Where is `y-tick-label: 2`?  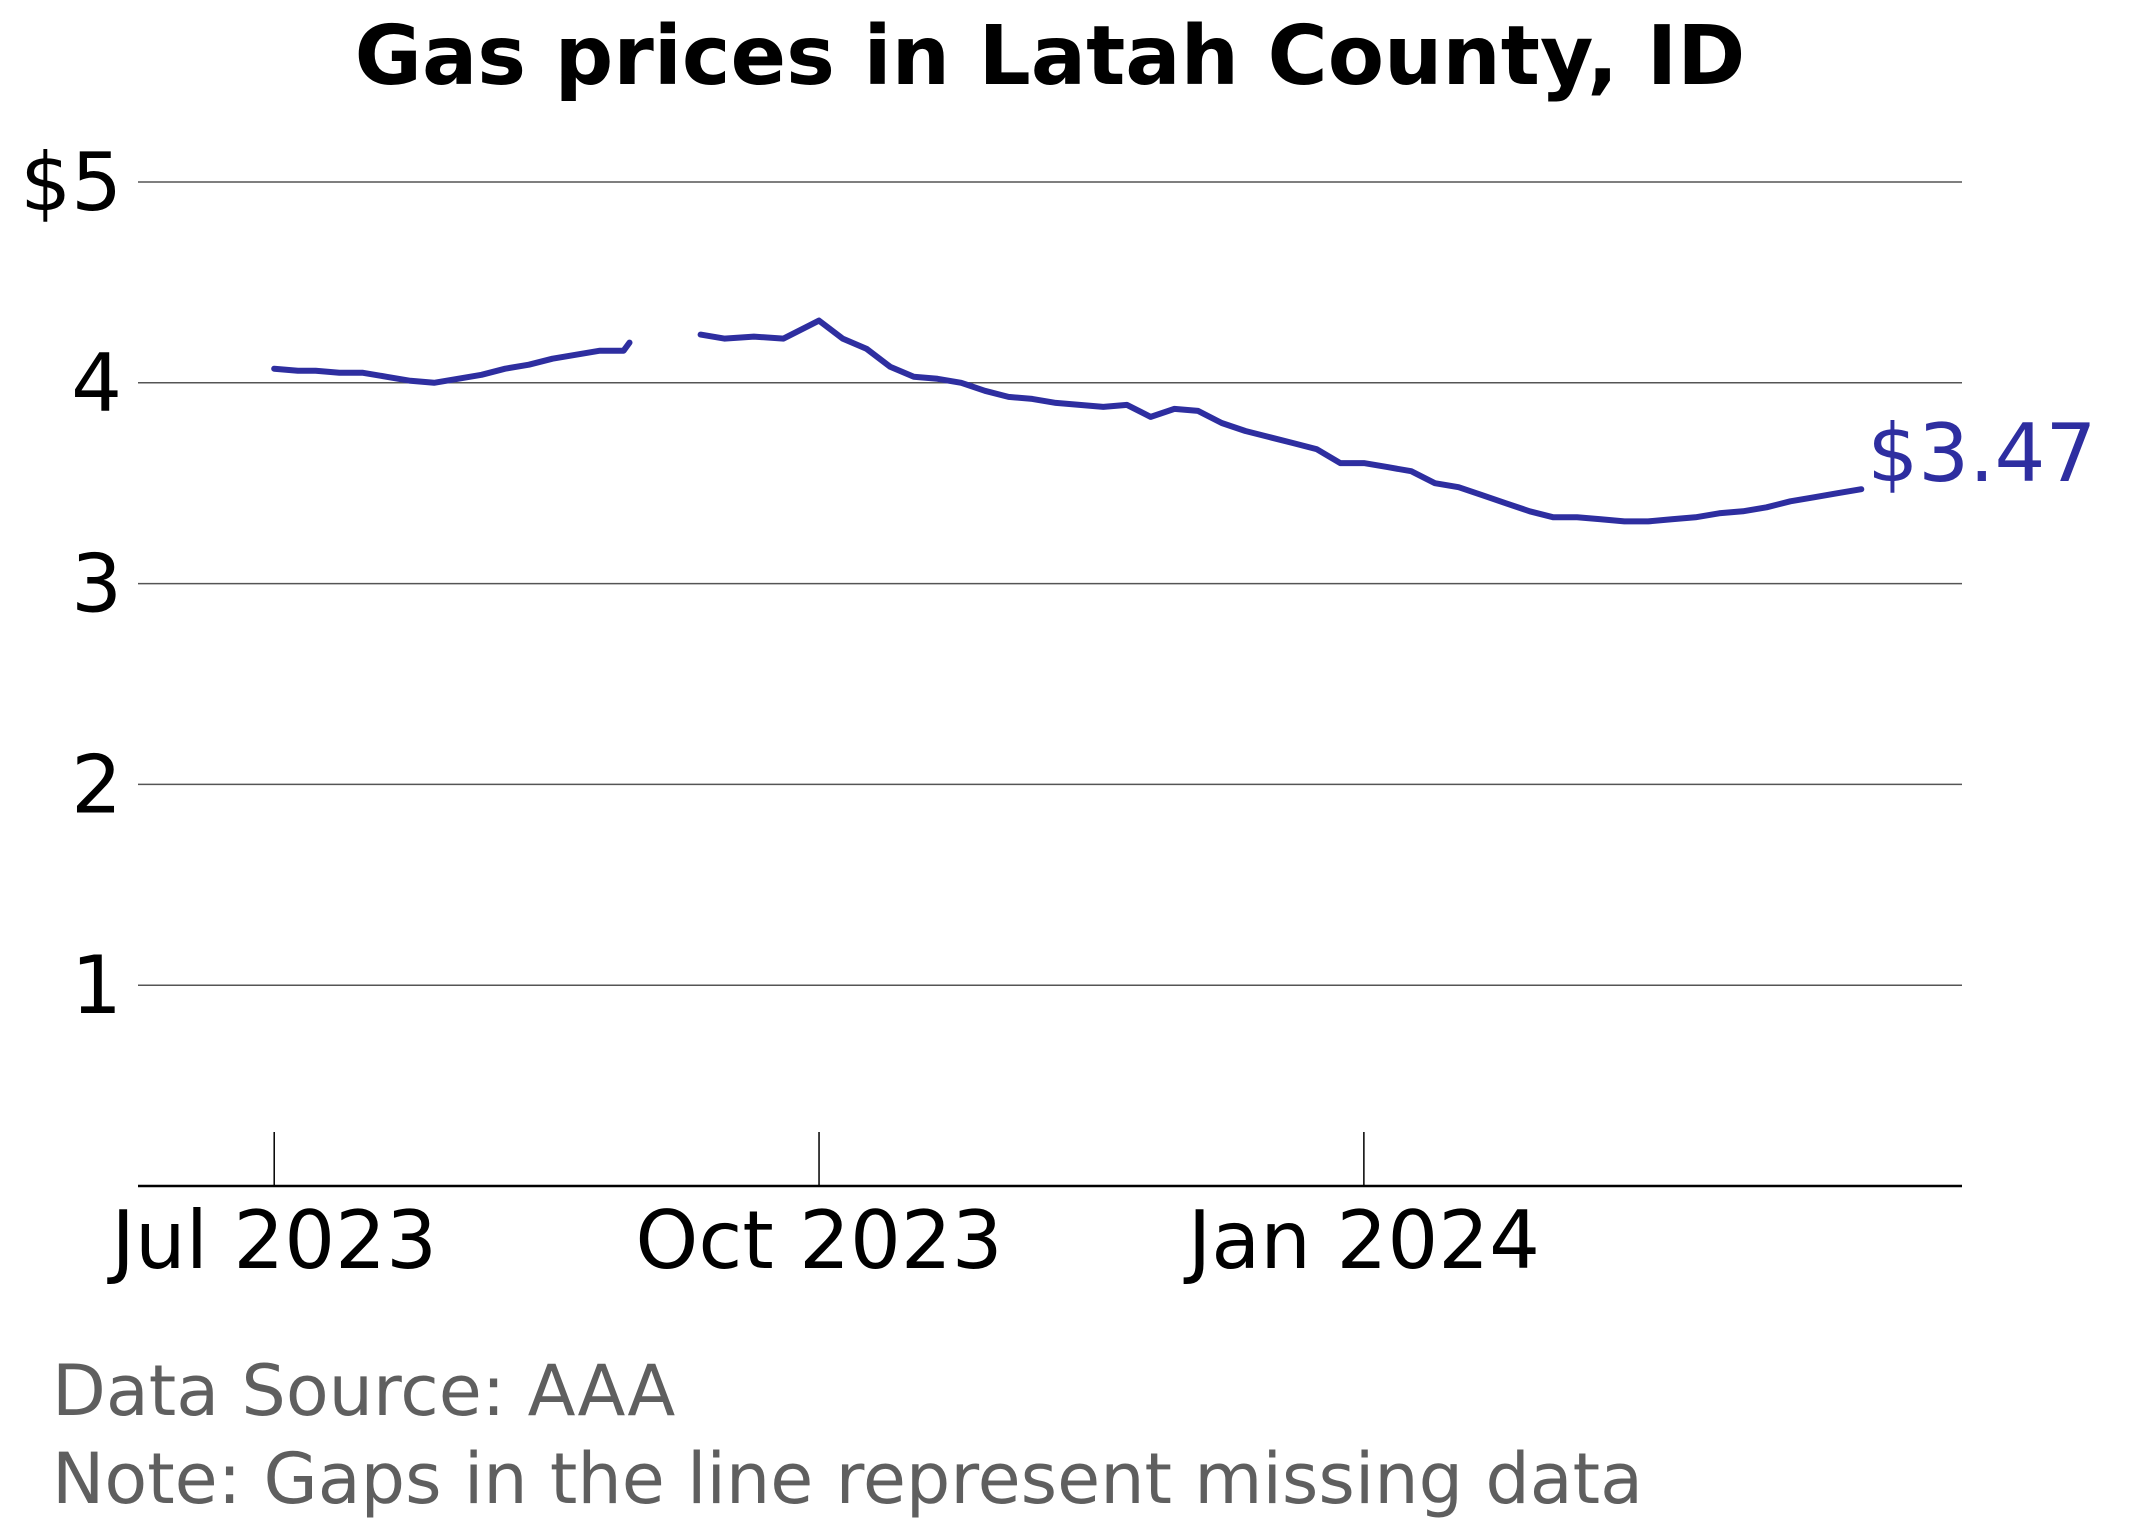
y-tick-label: 2 is located at coordinates (96, 784).